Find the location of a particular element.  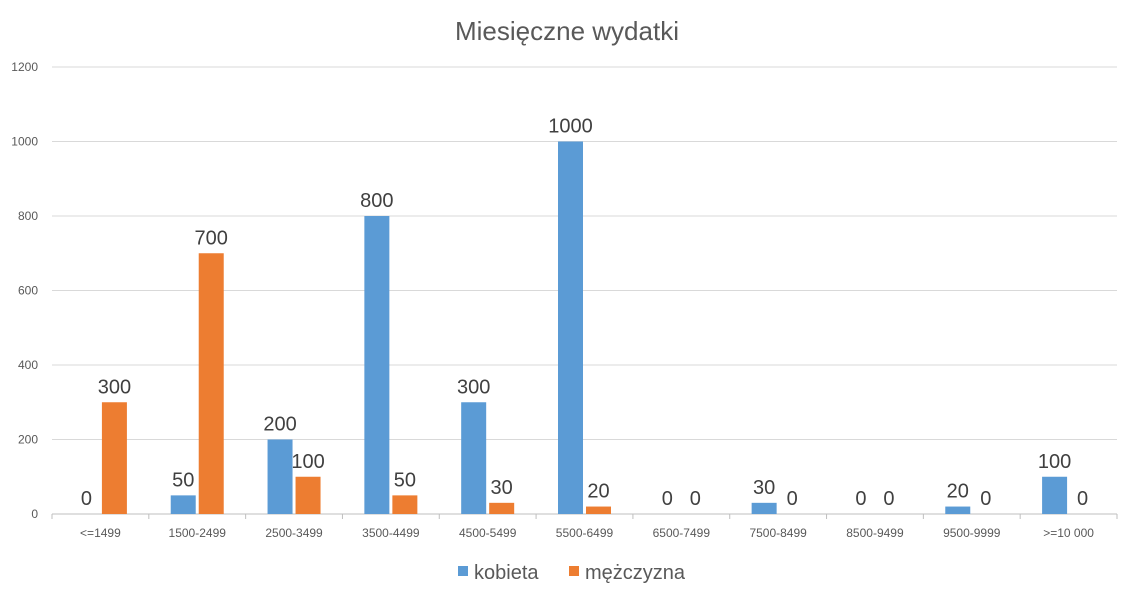

x-tick-label-8500-9499: 8500-9499 is located at coordinates (875, 533).